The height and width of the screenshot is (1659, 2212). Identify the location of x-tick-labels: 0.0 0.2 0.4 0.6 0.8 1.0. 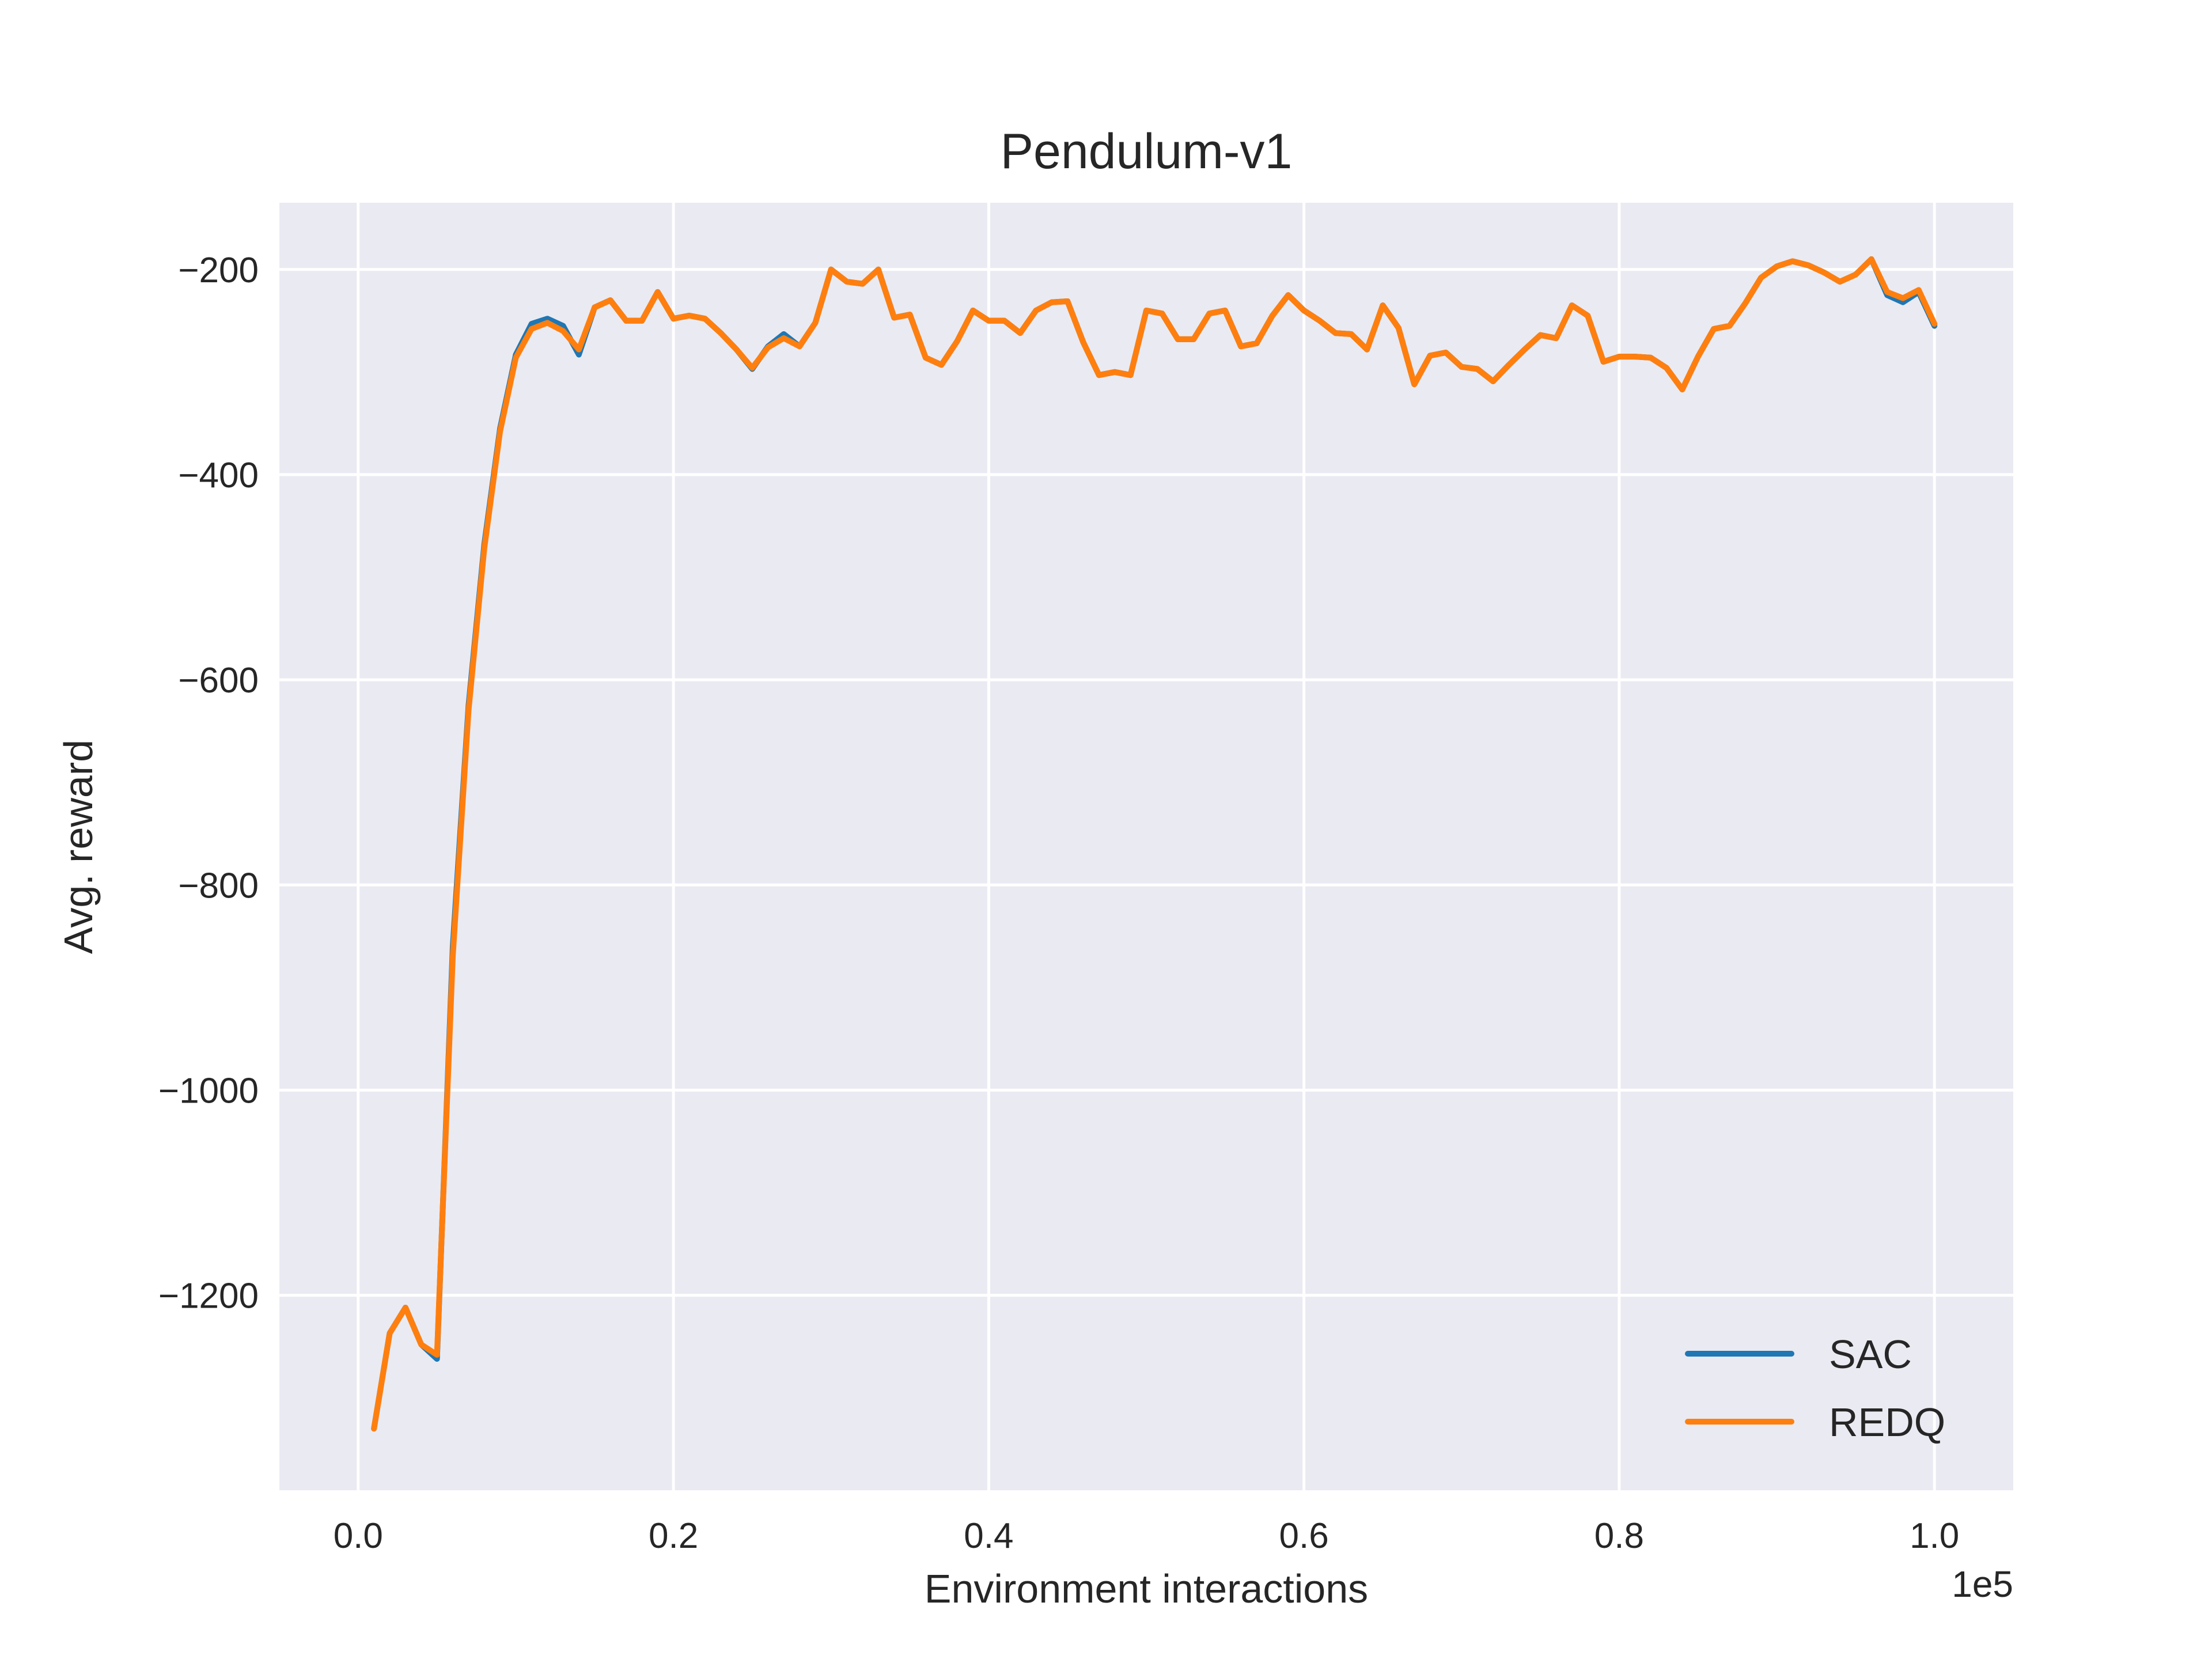
(1147, 1536).